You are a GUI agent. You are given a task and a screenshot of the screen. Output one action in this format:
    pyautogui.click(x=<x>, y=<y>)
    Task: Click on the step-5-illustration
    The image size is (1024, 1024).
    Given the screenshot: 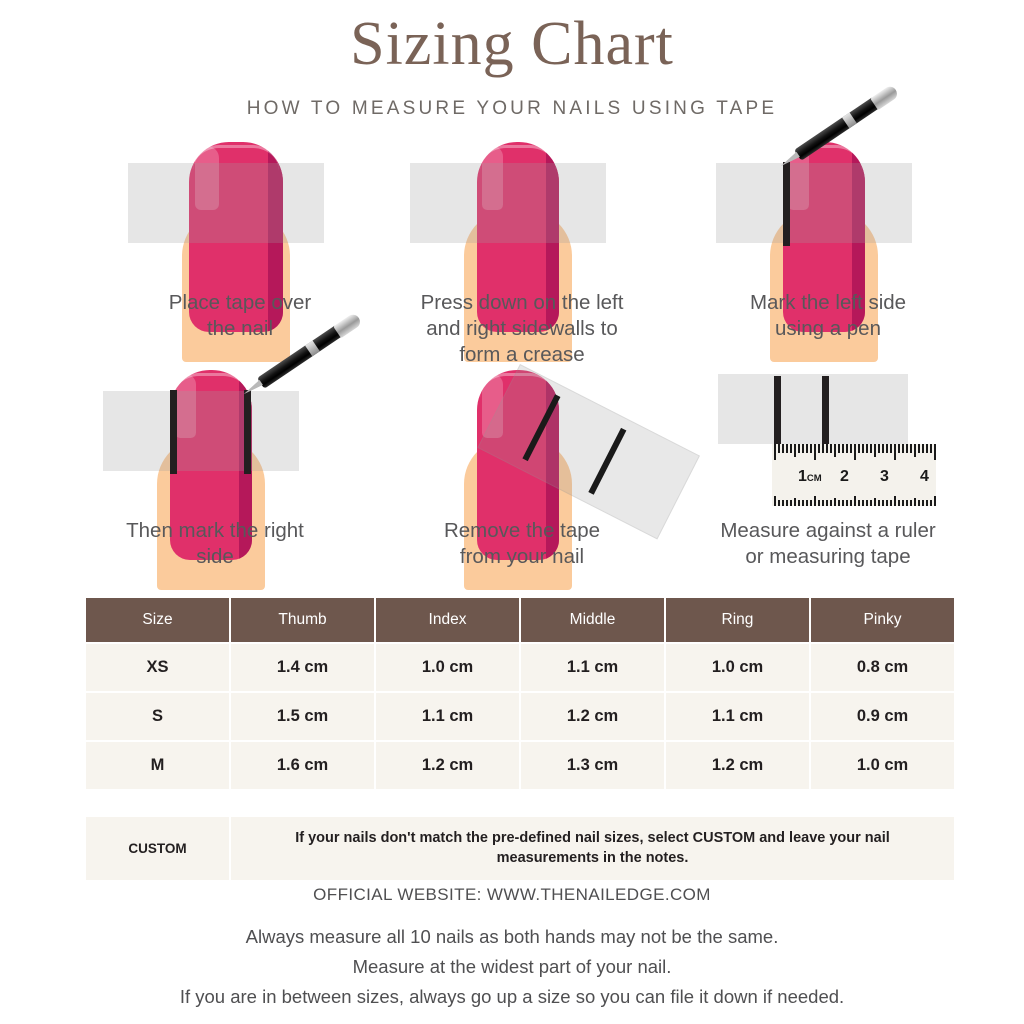 What is the action you would take?
    pyautogui.click(x=546, y=474)
    